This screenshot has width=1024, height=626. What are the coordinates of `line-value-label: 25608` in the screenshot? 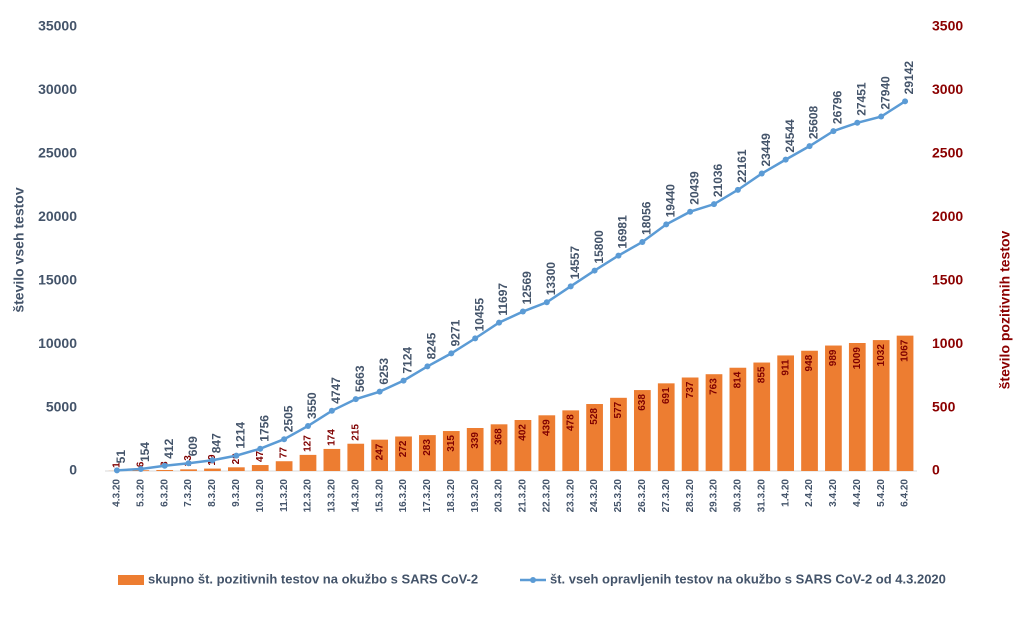 It's located at (814, 122).